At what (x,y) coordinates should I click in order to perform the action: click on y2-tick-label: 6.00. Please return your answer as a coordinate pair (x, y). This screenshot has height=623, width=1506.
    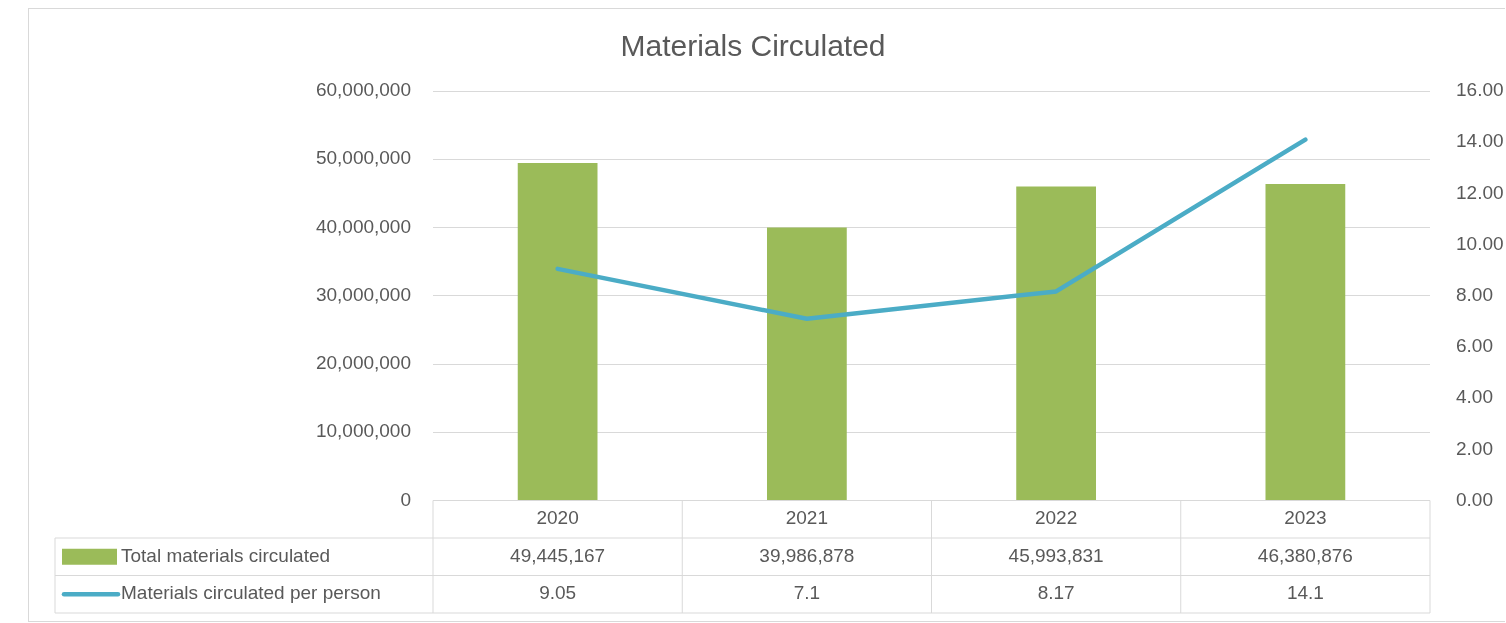
    Looking at the image, I should click on (1474, 346).